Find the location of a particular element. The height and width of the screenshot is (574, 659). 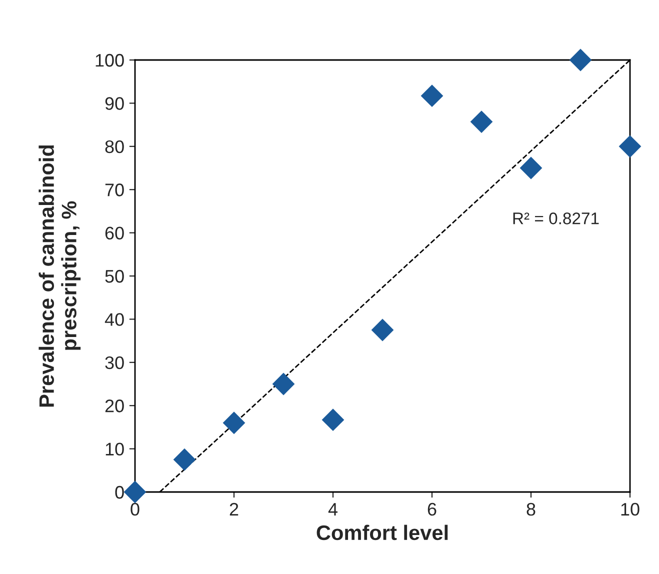

y-tick-label: 60 is located at coordinates (114, 233).